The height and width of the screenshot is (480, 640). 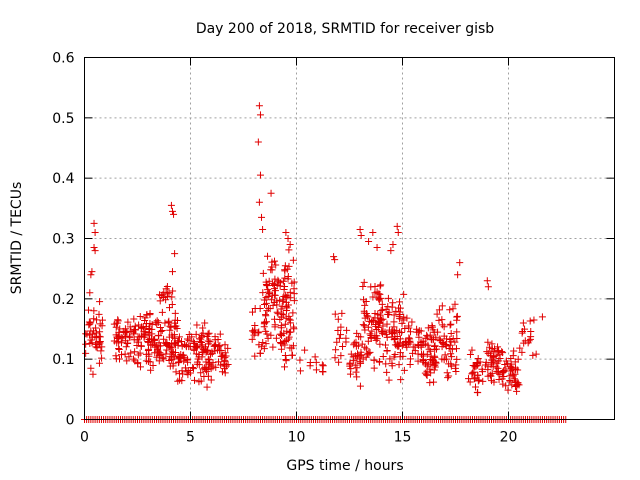 What do you see at coordinates (63, 179) in the screenshot?
I see `y-tick-label: 0.4` at bounding box center [63, 179].